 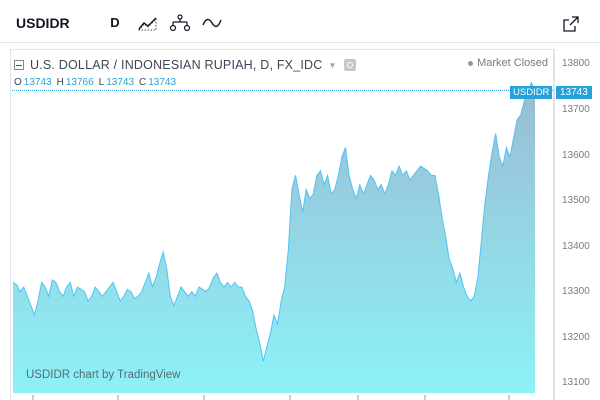 What do you see at coordinates (576, 291) in the screenshot?
I see `price-label: 13300` at bounding box center [576, 291].